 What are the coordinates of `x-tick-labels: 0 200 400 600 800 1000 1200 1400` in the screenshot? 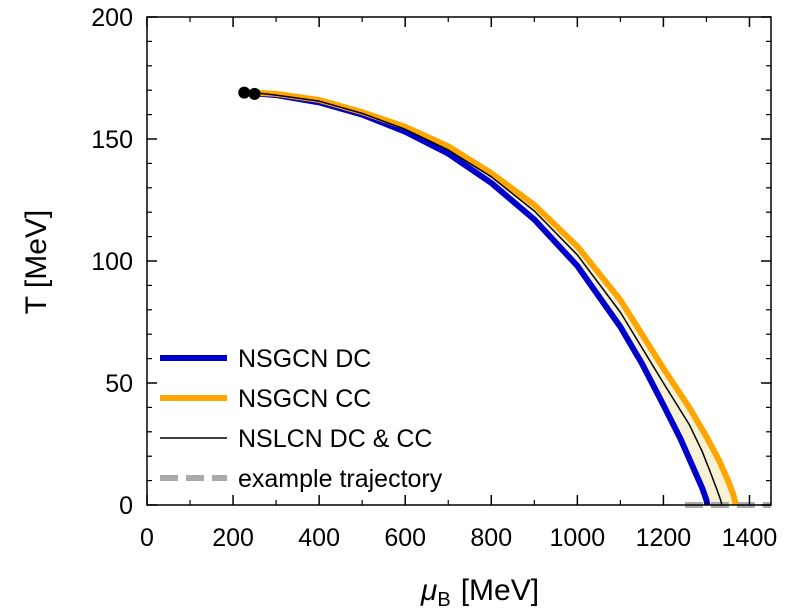 It's located at (458, 538).